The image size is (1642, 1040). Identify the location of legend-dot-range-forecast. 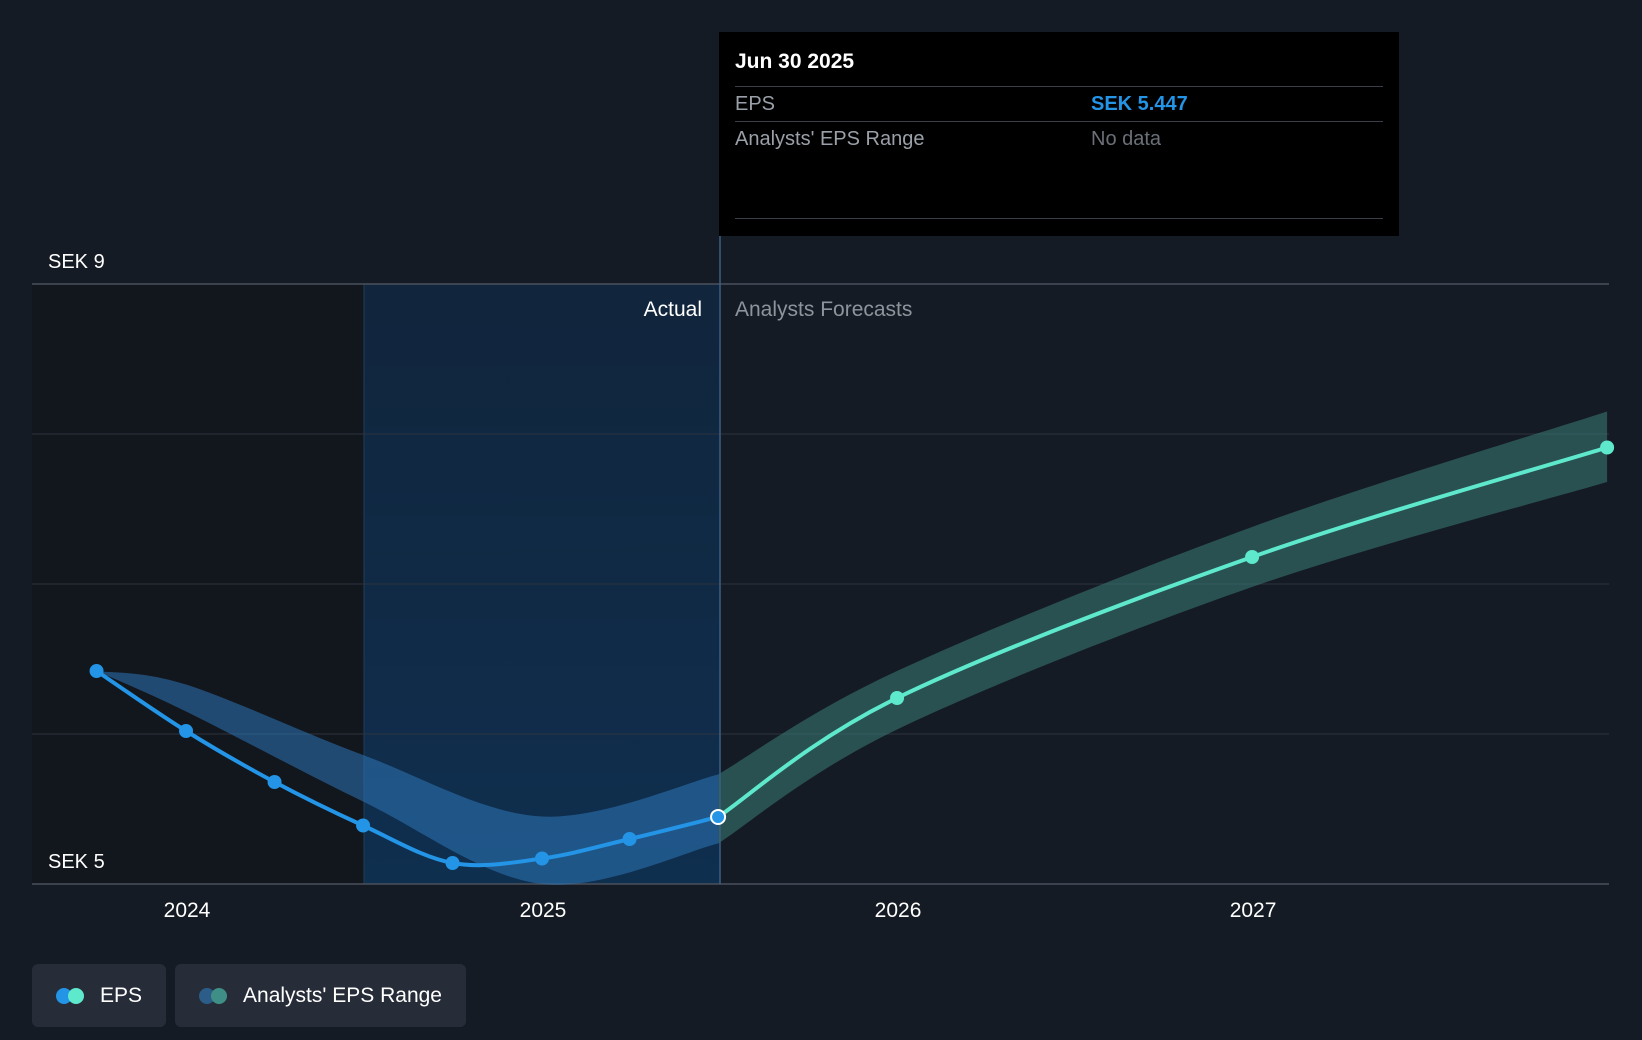
(219, 995).